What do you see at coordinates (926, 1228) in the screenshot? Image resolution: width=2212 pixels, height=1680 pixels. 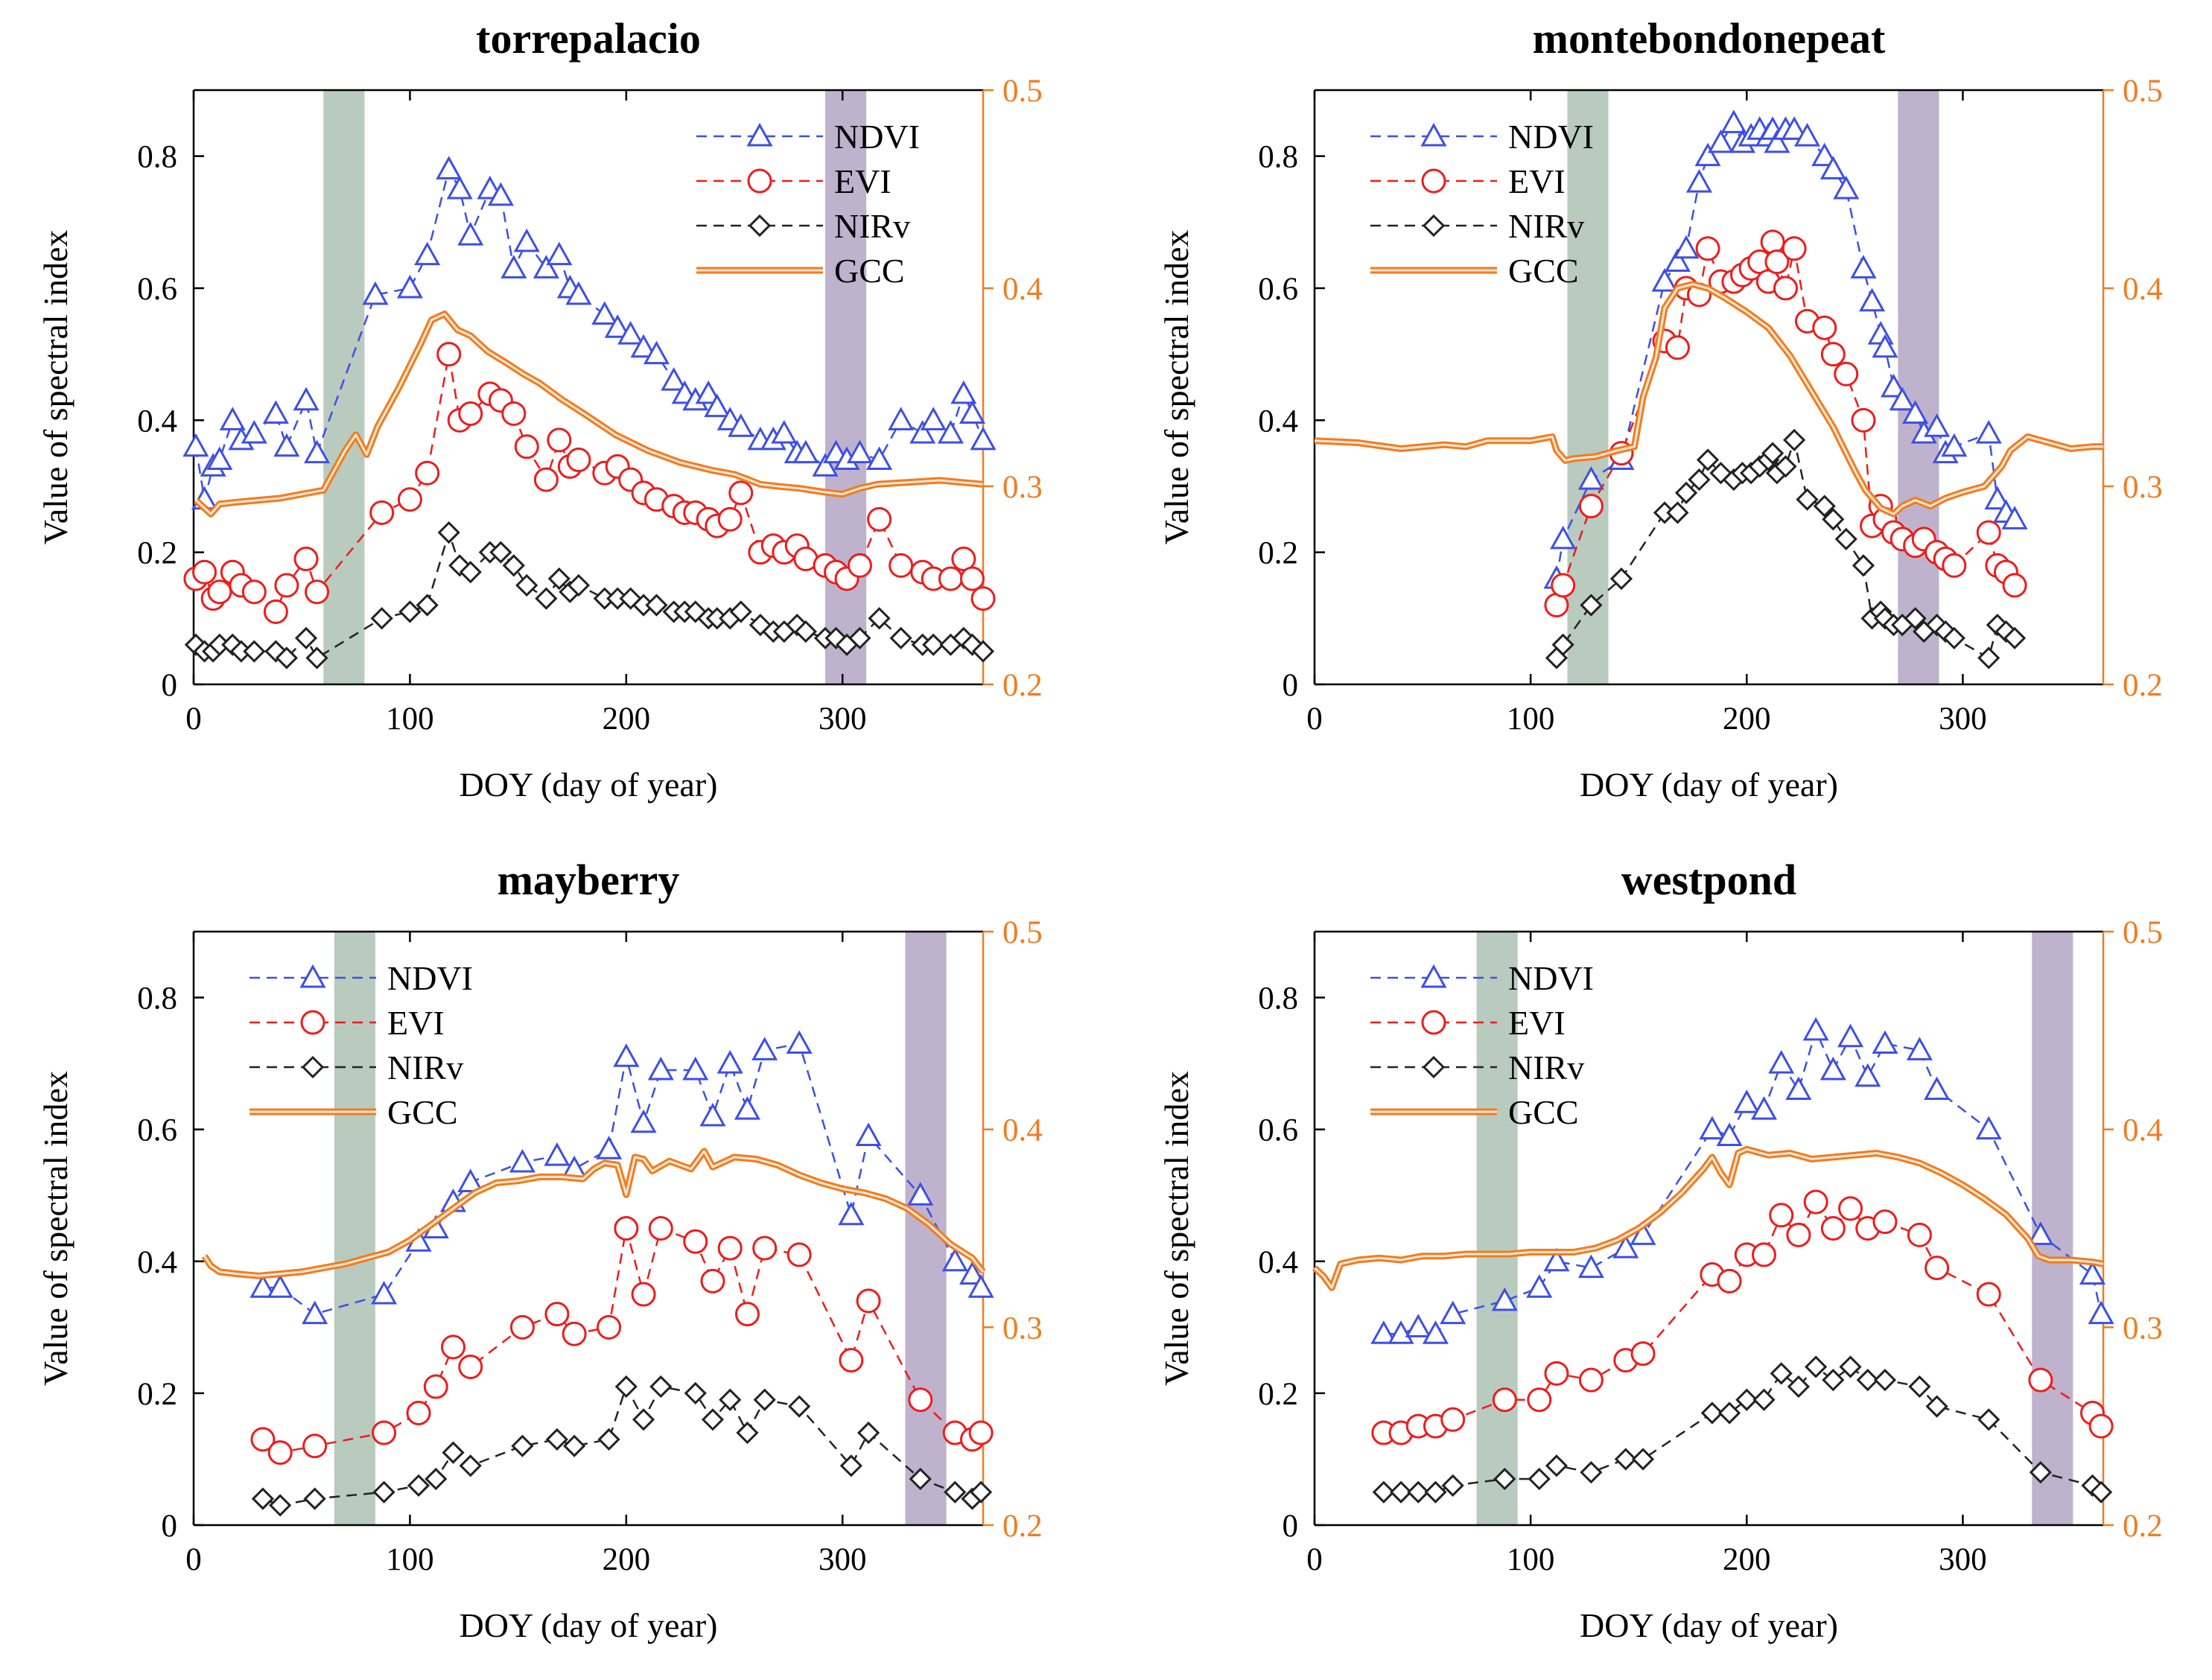 I see `purple-band` at bounding box center [926, 1228].